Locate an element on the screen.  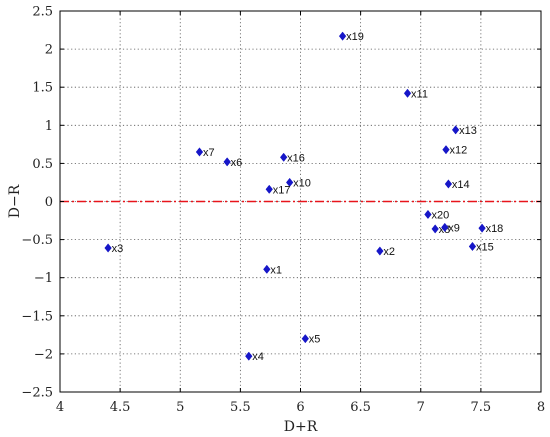
data-point-label: x6 is located at coordinates (237, 163).